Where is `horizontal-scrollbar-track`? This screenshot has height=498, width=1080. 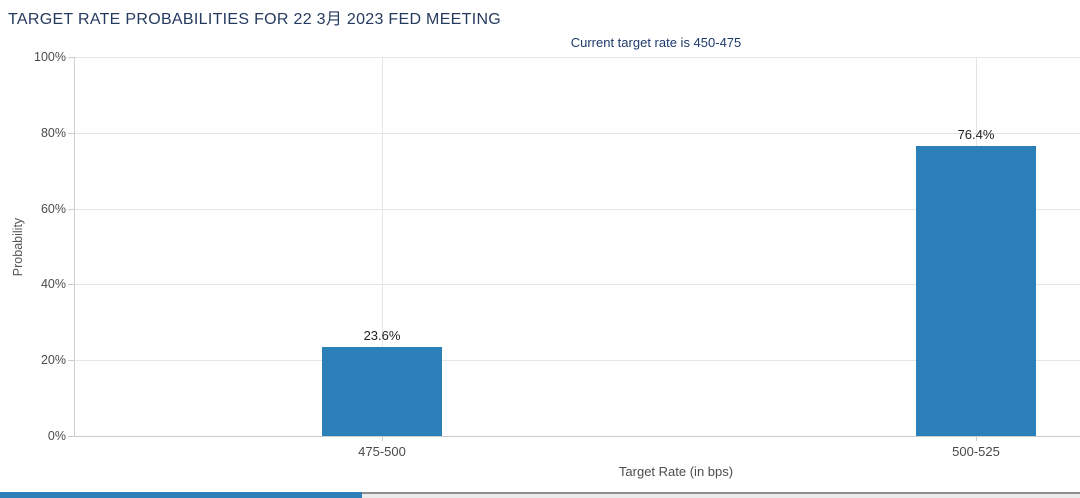 horizontal-scrollbar-track is located at coordinates (540, 495).